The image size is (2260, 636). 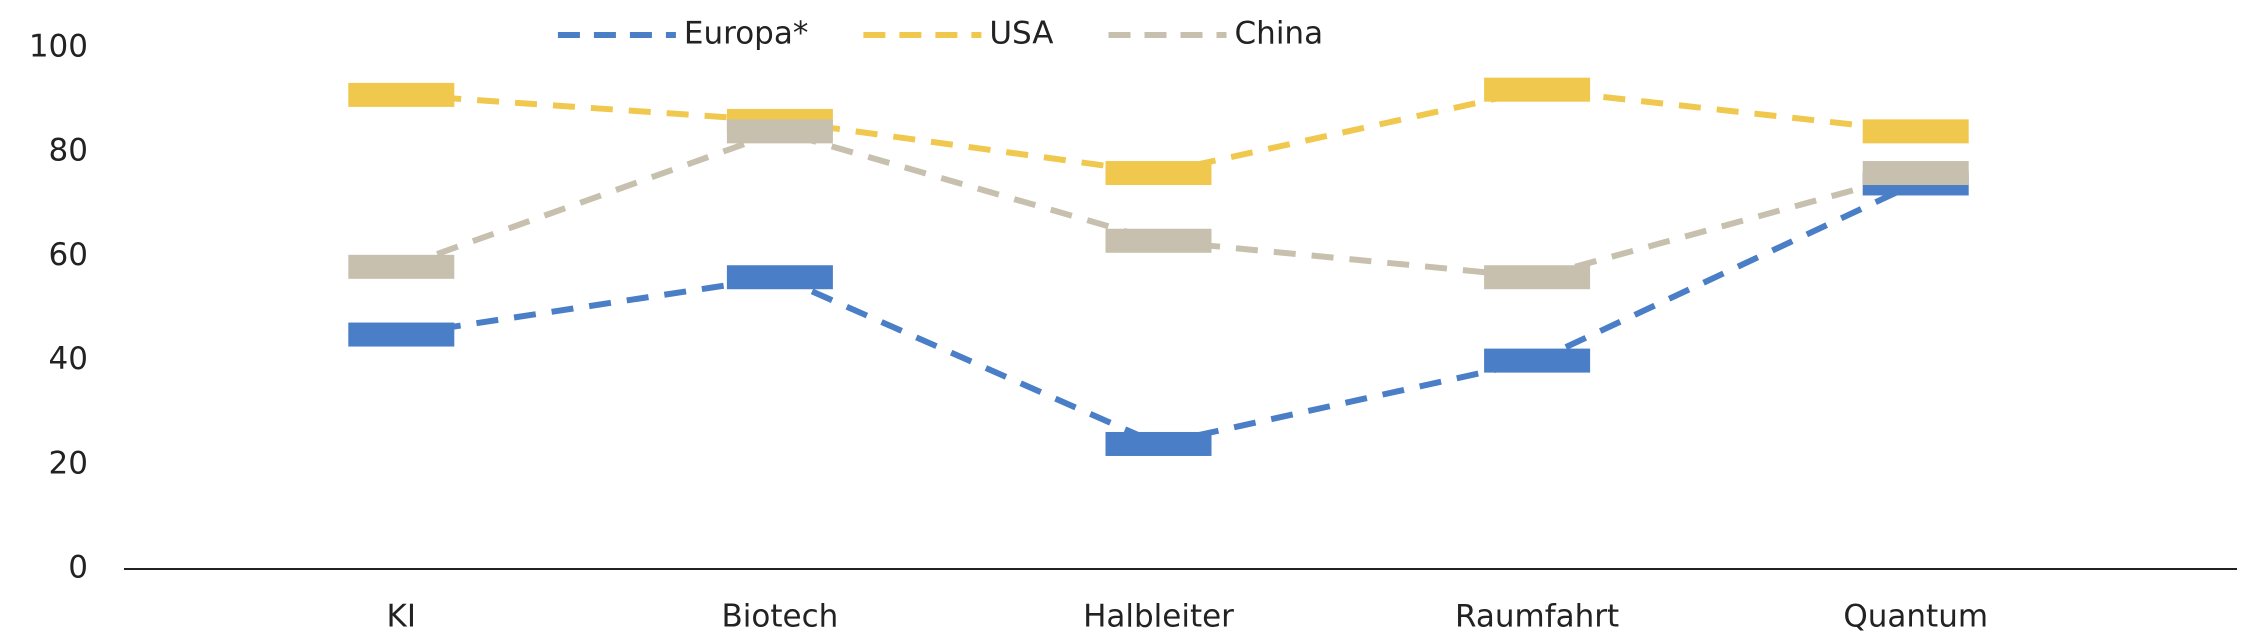 I want to click on x-tick-label: Quantum, so click(x=1915, y=617).